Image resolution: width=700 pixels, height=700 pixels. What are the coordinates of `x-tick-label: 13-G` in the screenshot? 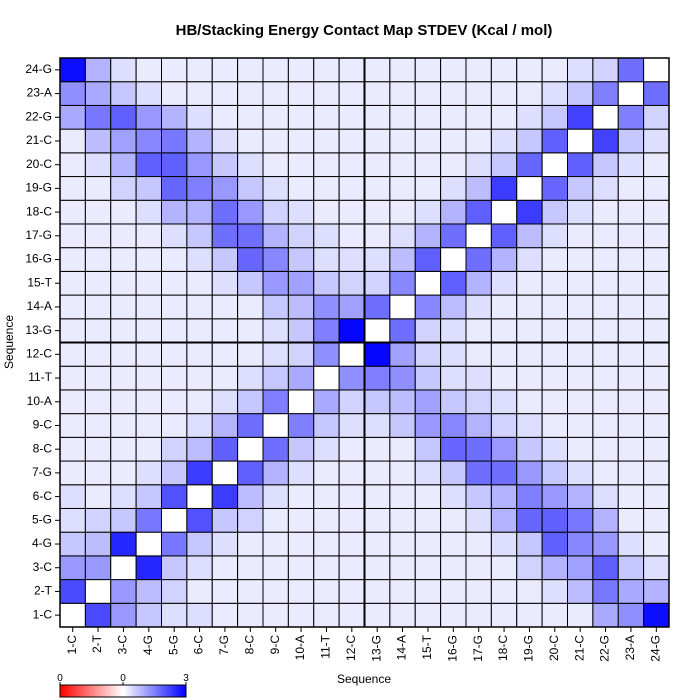 It's located at (376, 648).